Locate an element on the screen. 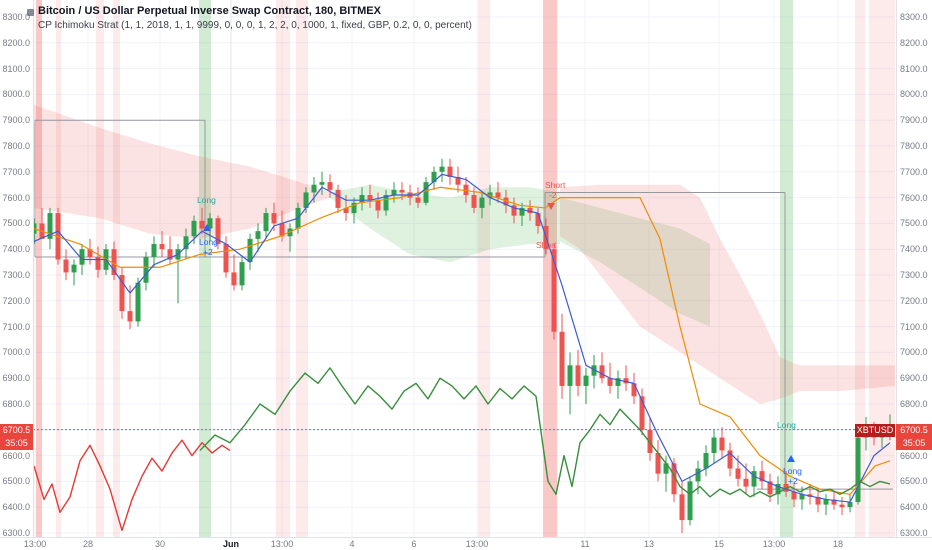 This screenshot has width=932, height=550. right-price-label: 7200.0 is located at coordinates (914, 300).